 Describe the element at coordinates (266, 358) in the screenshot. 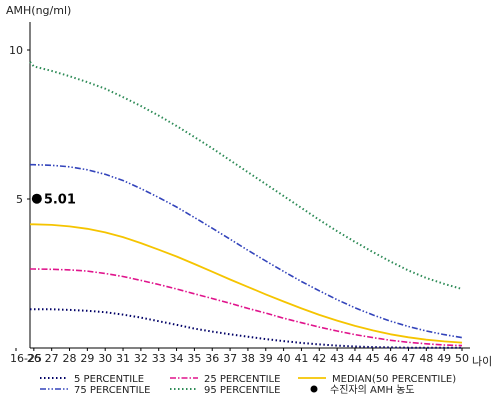

I see `x-tick-label: 39` at that location.